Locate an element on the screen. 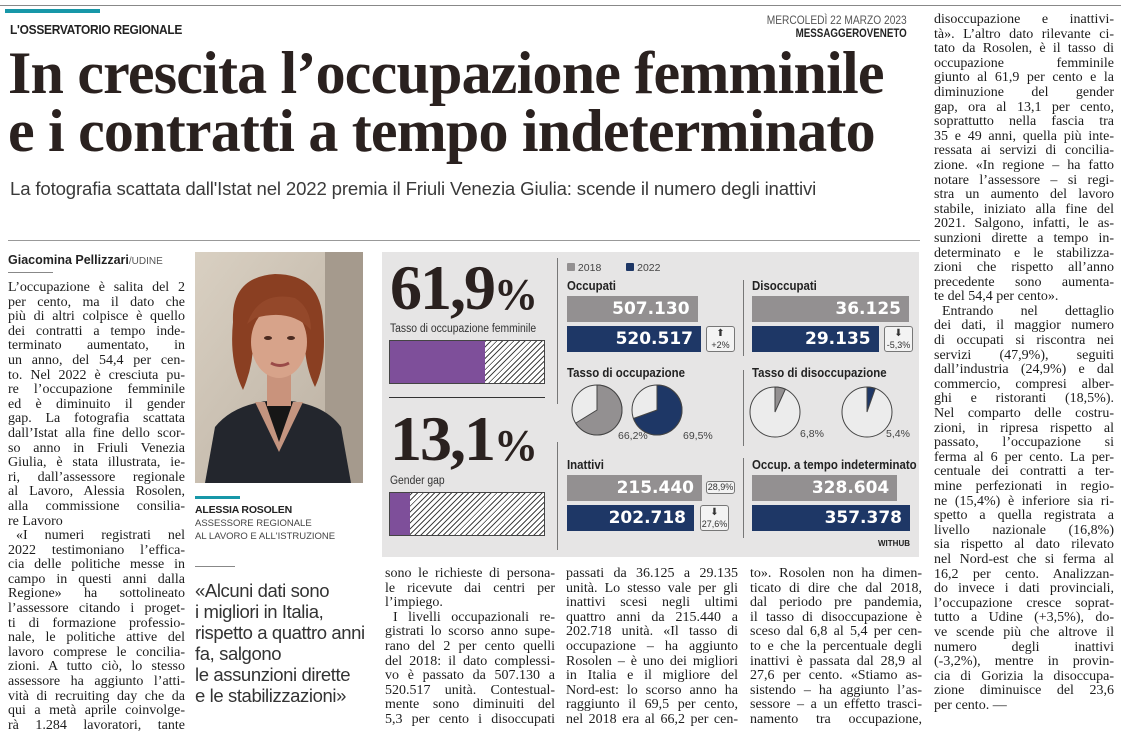 This screenshot has width=1121, height=741. article-line: rano del 2 per cento quelli is located at coordinates (470, 646).